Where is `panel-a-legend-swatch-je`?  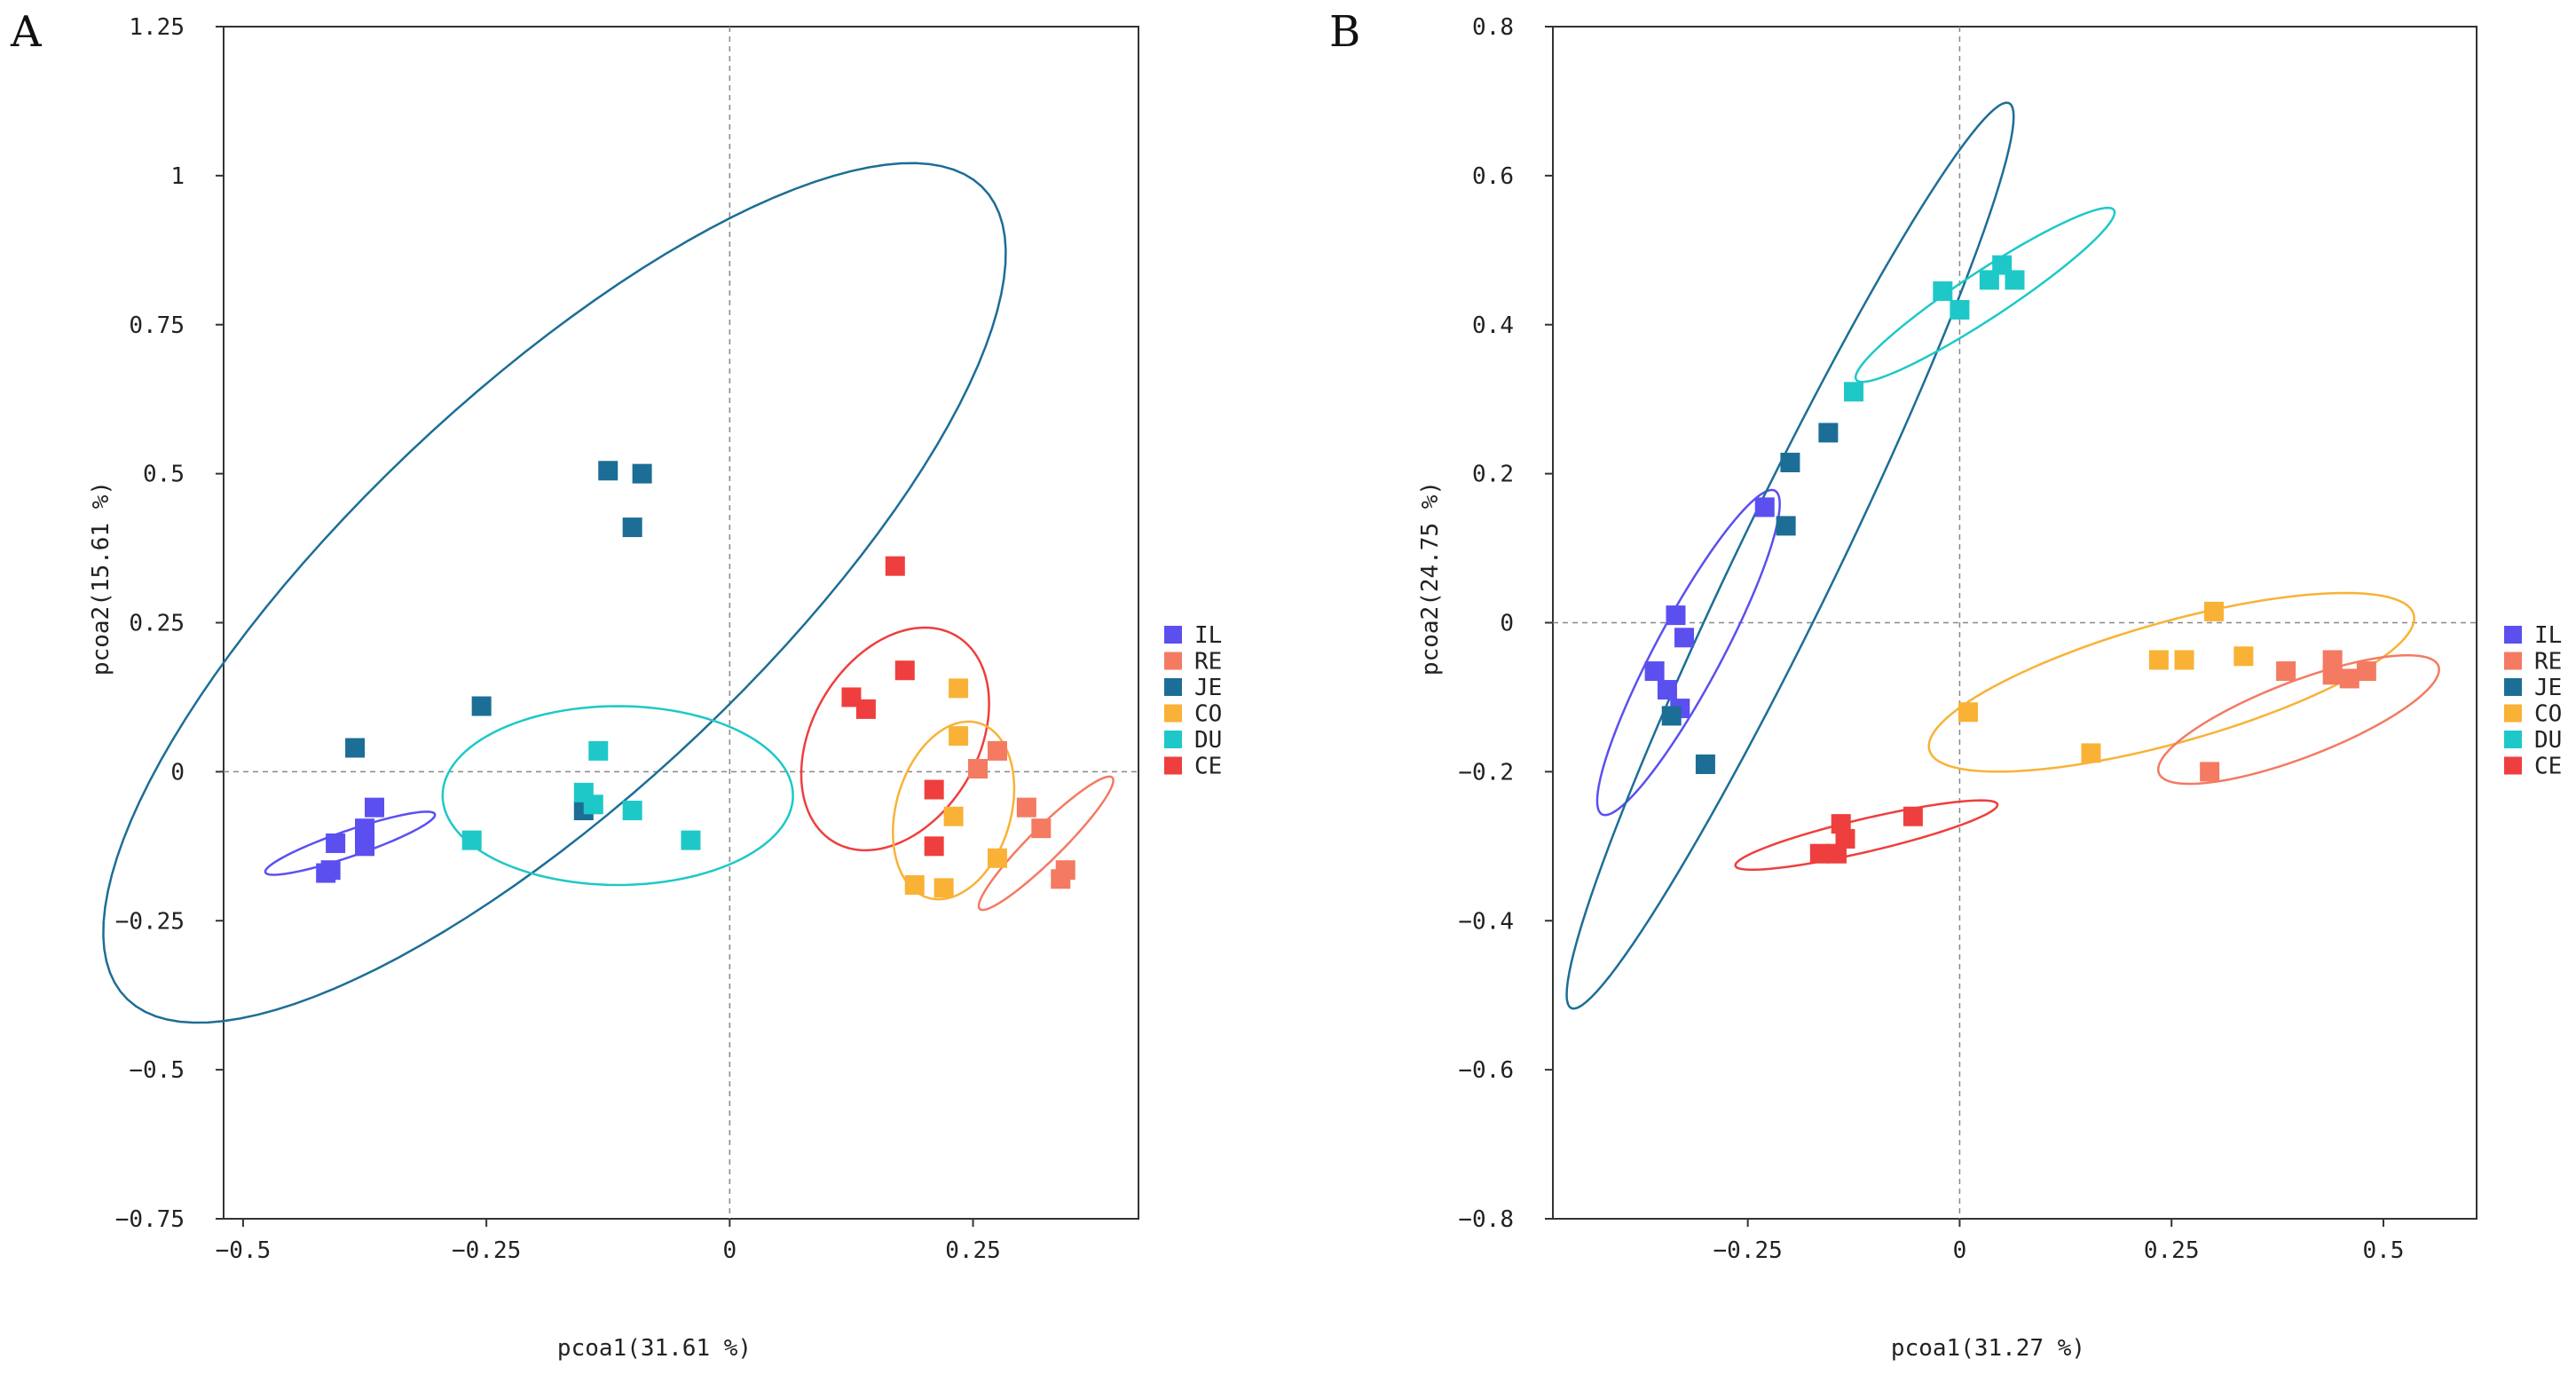 panel-a-legend-swatch-je is located at coordinates (1173, 687).